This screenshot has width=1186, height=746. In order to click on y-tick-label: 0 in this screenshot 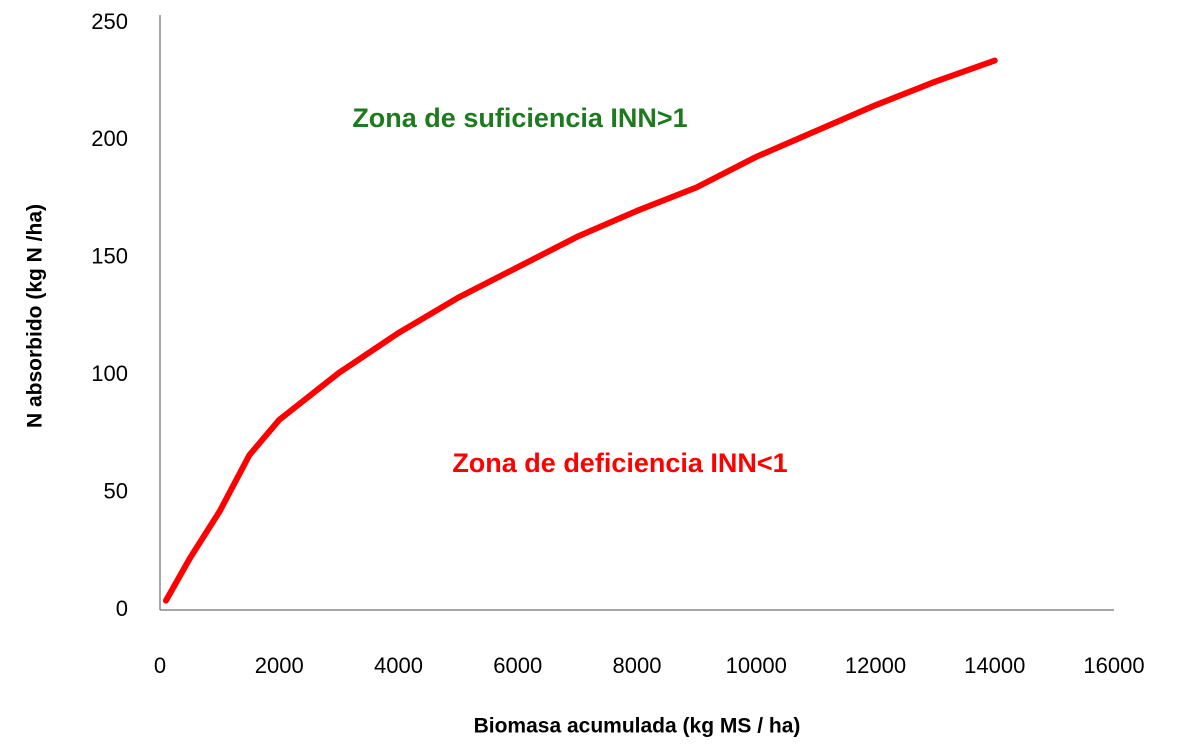, I will do `click(122, 608)`.